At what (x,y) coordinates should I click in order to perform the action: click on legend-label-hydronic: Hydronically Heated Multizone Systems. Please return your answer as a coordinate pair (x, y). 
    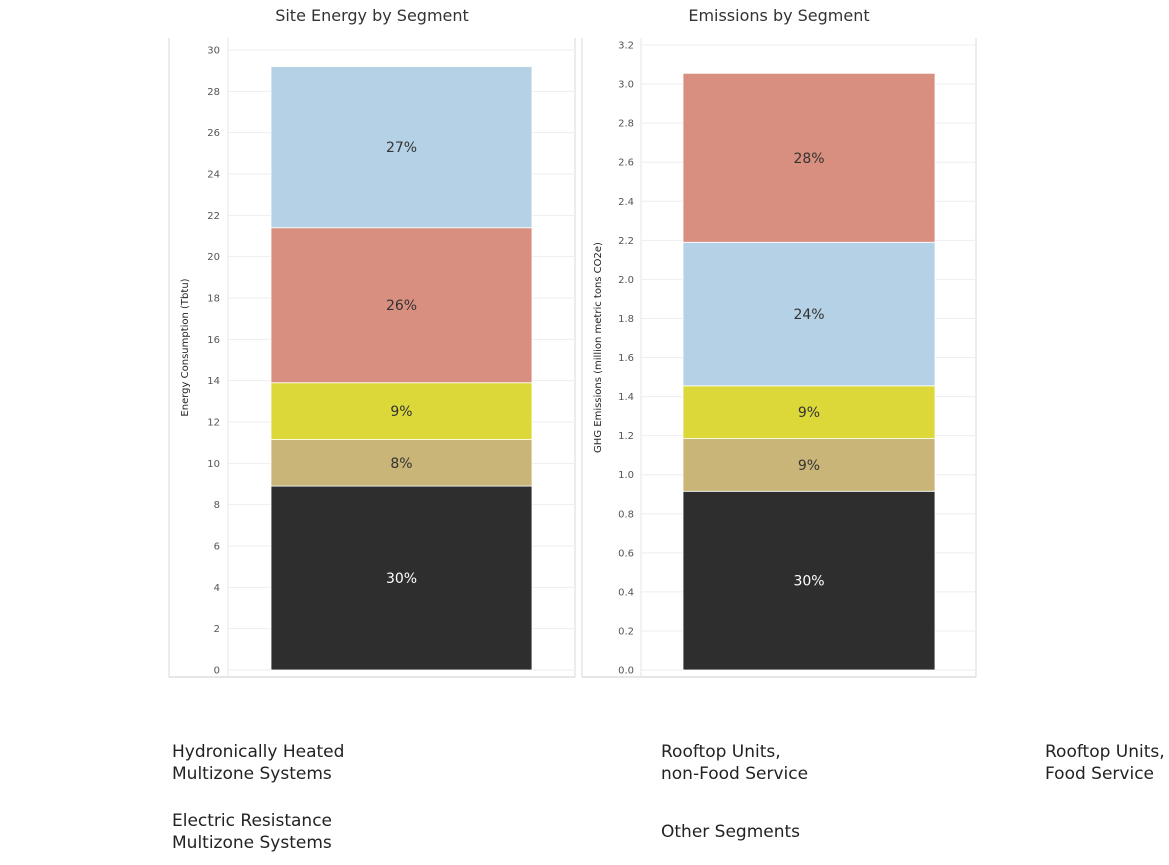
    Looking at the image, I should click on (258, 763).